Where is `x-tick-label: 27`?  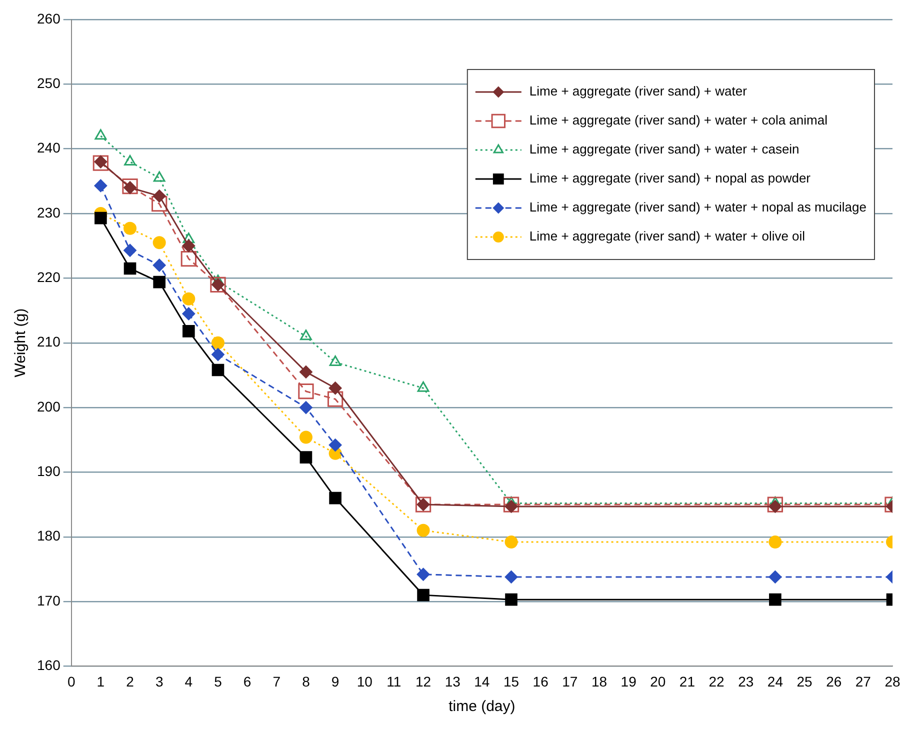 x-tick-label: 27 is located at coordinates (863, 681).